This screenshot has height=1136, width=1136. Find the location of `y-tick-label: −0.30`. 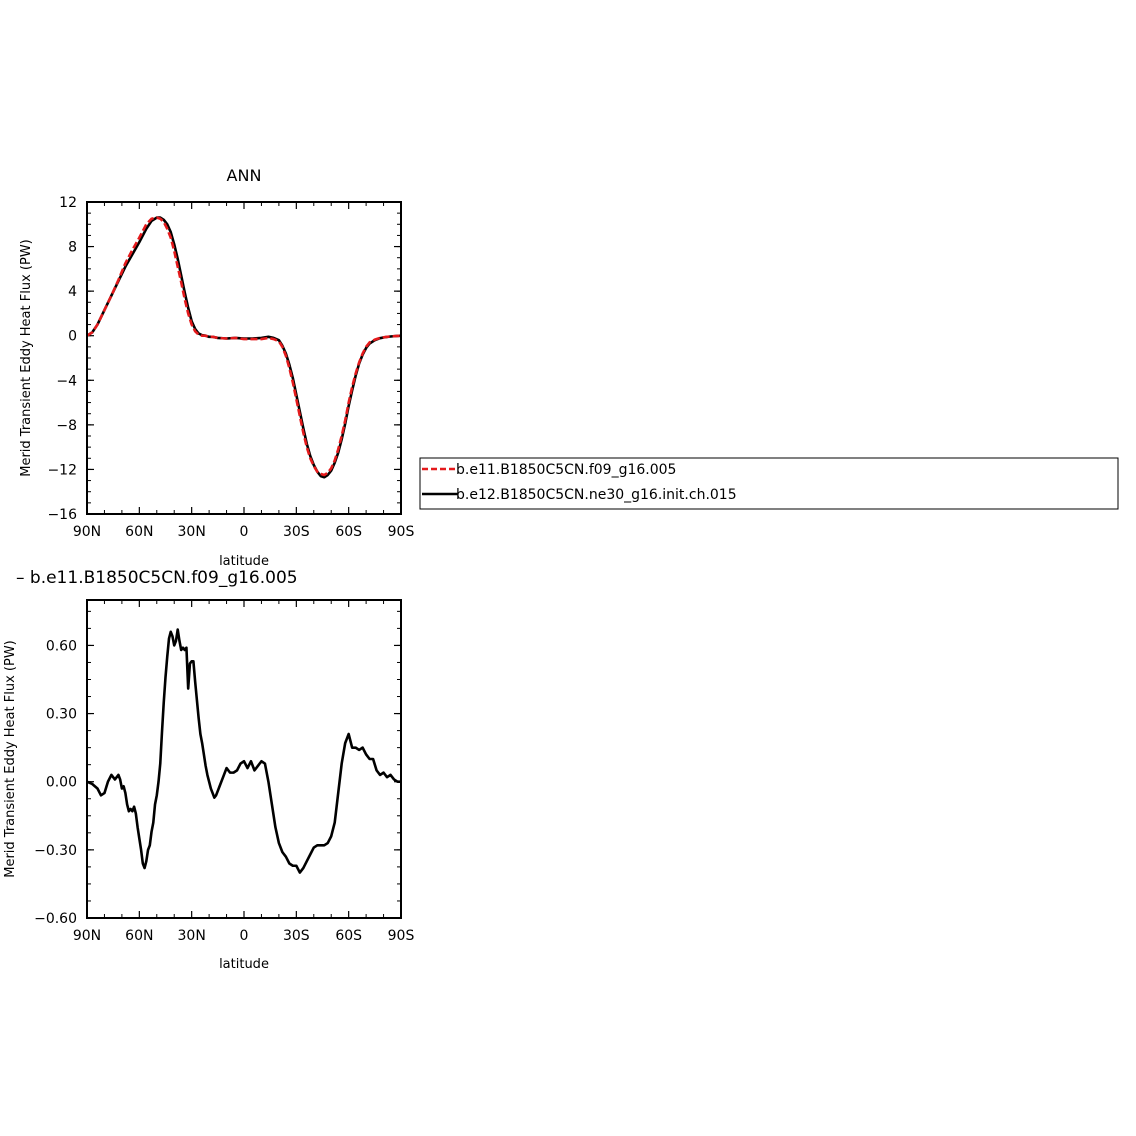

y-tick-label: −0.30 is located at coordinates (55, 851).